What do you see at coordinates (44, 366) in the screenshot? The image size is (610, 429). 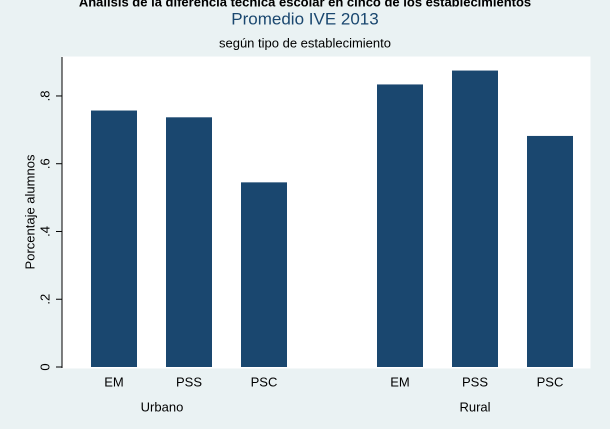 I see `y-tick-label: 0` at bounding box center [44, 366].